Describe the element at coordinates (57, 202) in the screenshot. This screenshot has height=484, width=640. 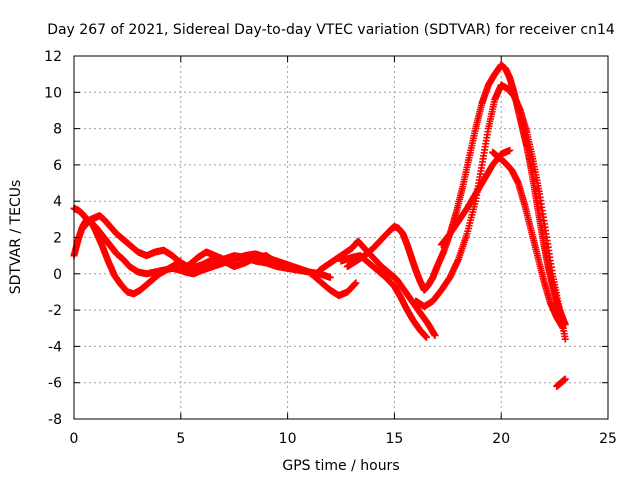
I see `y-tick-label: 4` at that location.